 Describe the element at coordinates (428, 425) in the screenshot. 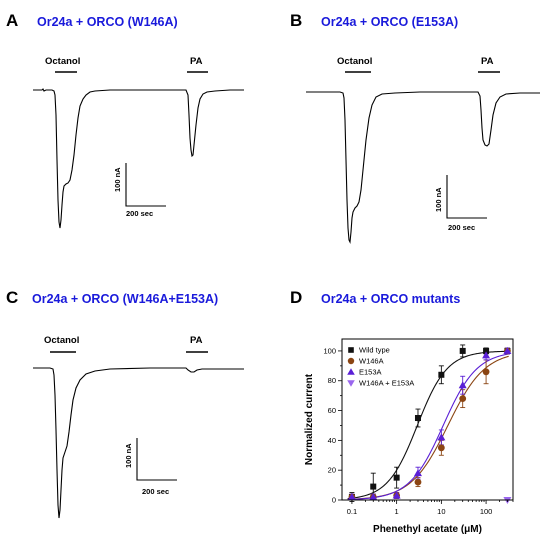

I see `fit-curve-wild-type` at that location.